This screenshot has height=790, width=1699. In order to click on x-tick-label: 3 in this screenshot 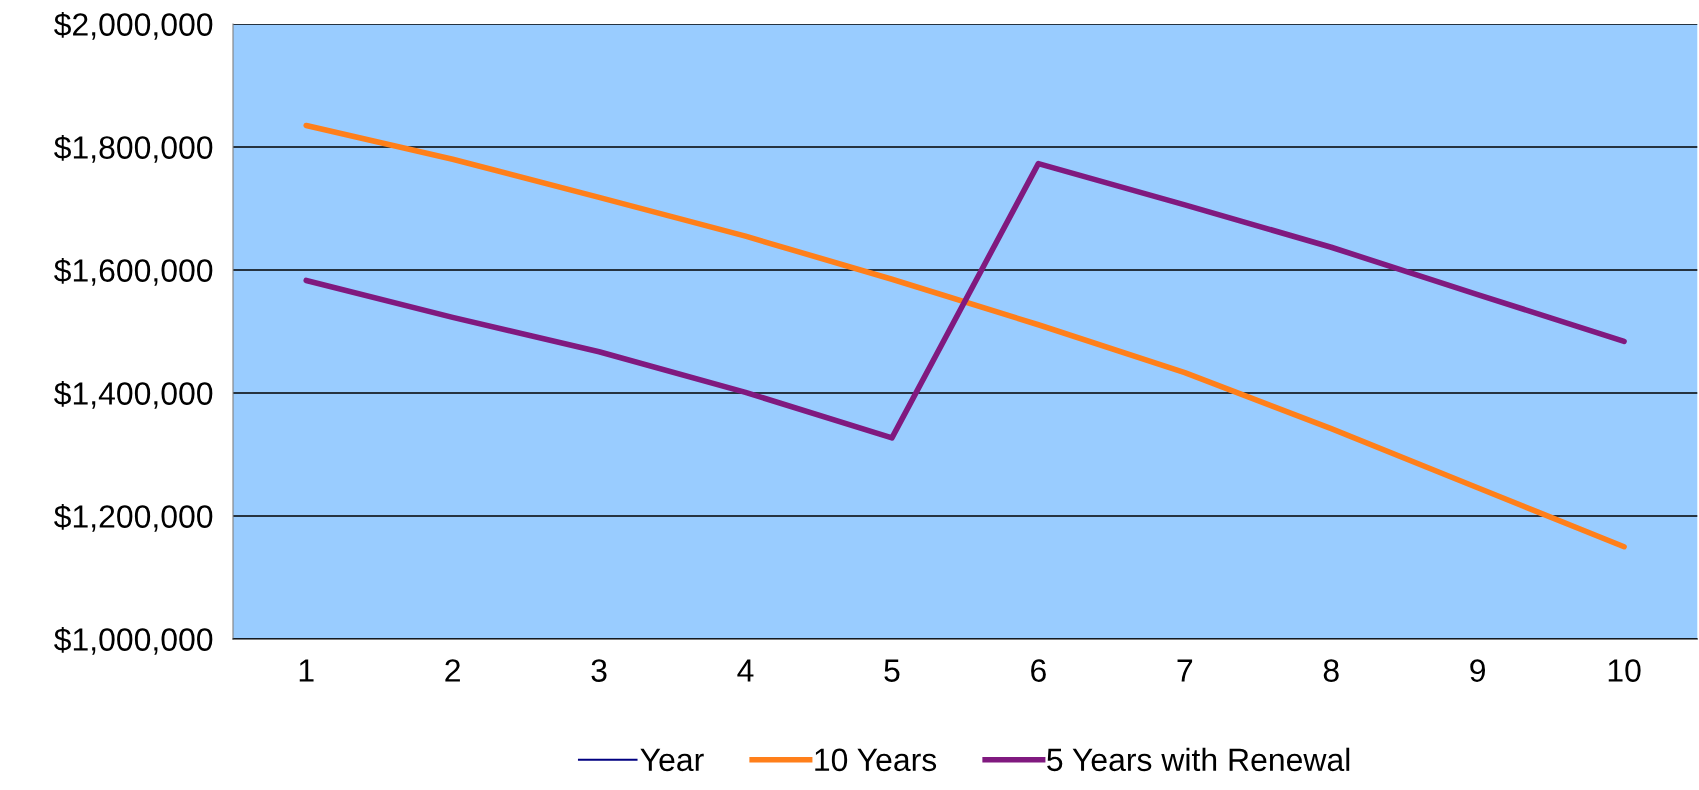, I will do `click(599, 670)`.